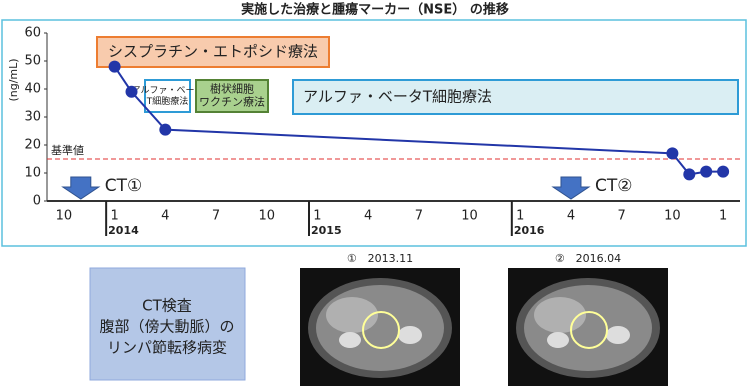 This screenshot has width=750, height=390. Describe the element at coordinates (232, 102) in the screenshot. I see `treatment-label: ワクチン療法` at that location.